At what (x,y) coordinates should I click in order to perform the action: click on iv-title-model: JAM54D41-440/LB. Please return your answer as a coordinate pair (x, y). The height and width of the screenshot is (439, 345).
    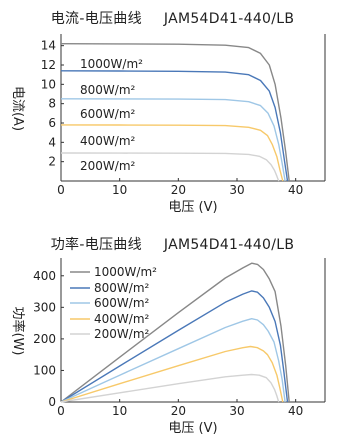
    Looking at the image, I should click on (229, 19).